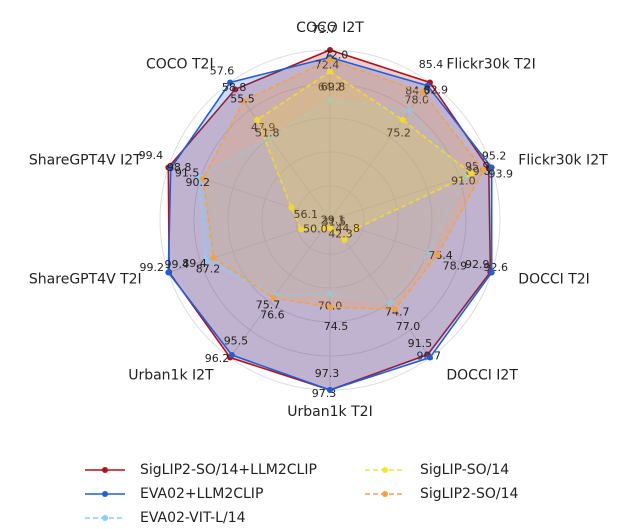  I want to click on legend-label: SigLIP2-SO/14+LLM2CLIP, so click(228, 470).